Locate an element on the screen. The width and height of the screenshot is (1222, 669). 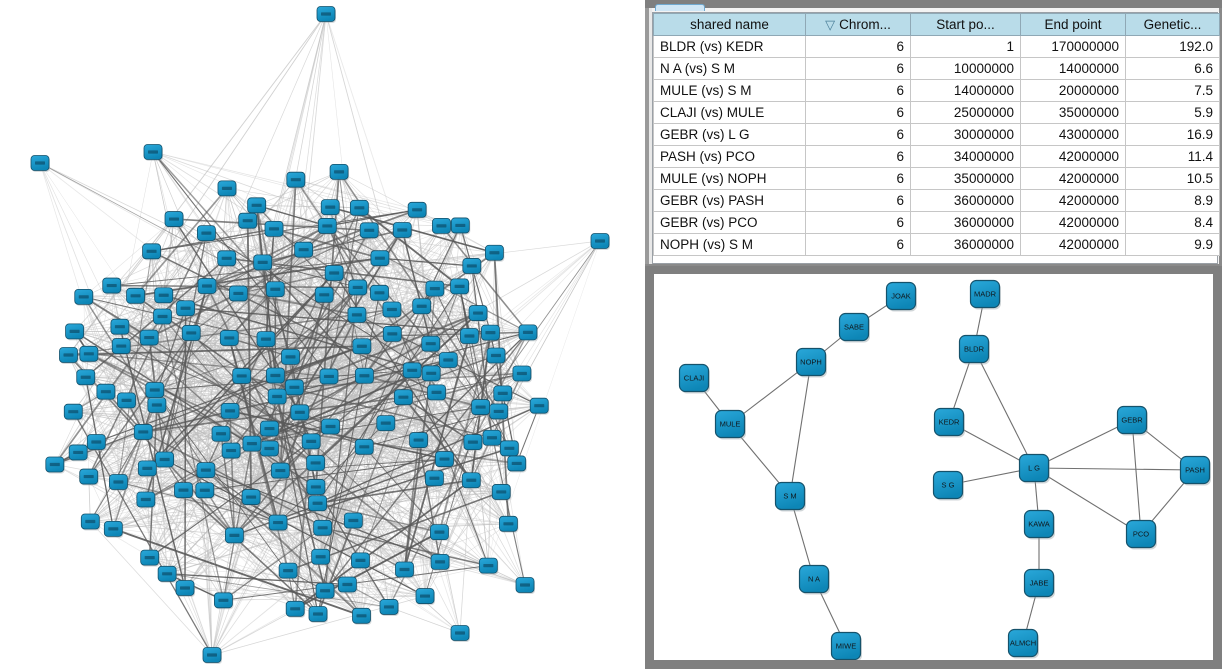
table-row: GEBR (vs) PCO 6 36000000 42000000 8.4 is located at coordinates (936, 222).